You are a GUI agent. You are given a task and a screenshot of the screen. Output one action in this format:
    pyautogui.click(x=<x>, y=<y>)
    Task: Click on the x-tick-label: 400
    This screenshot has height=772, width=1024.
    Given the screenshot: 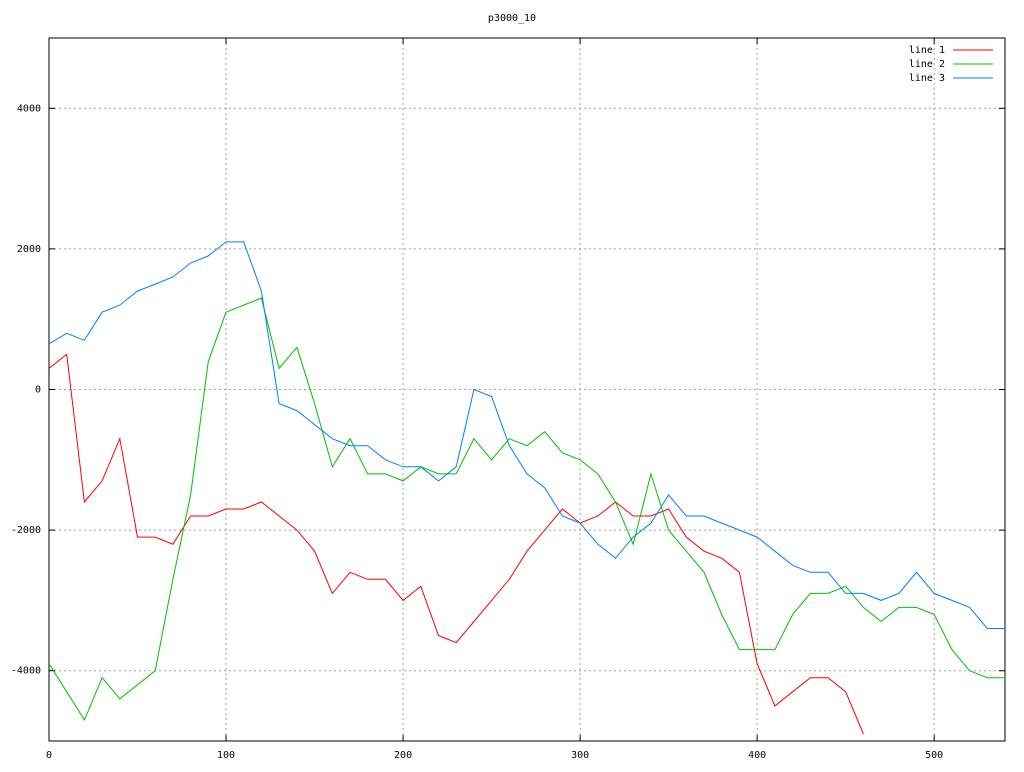 What is the action you would take?
    pyautogui.click(x=757, y=755)
    